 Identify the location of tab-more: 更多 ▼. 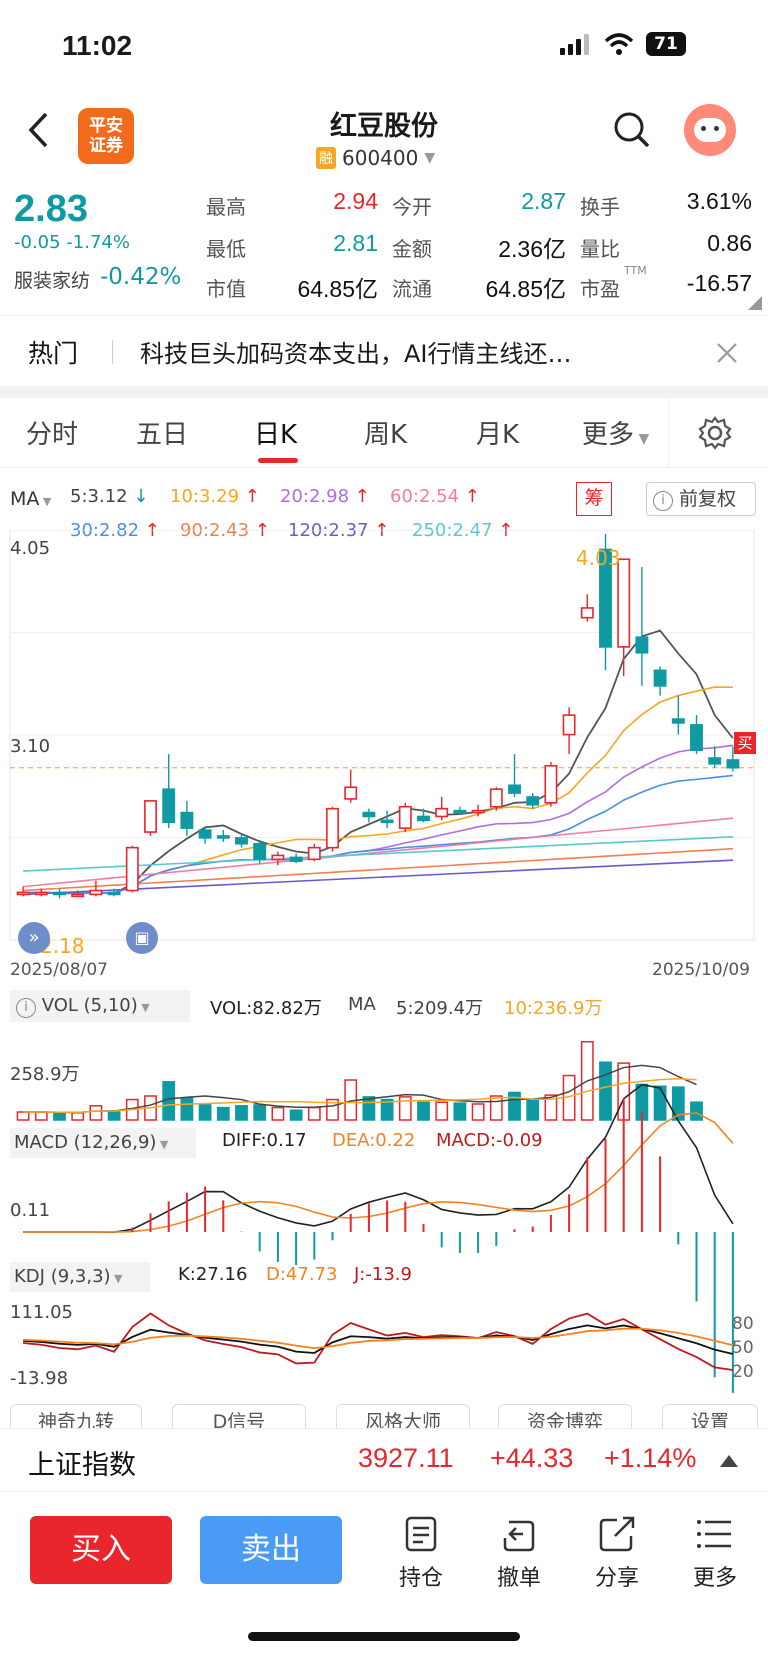
(615, 432).